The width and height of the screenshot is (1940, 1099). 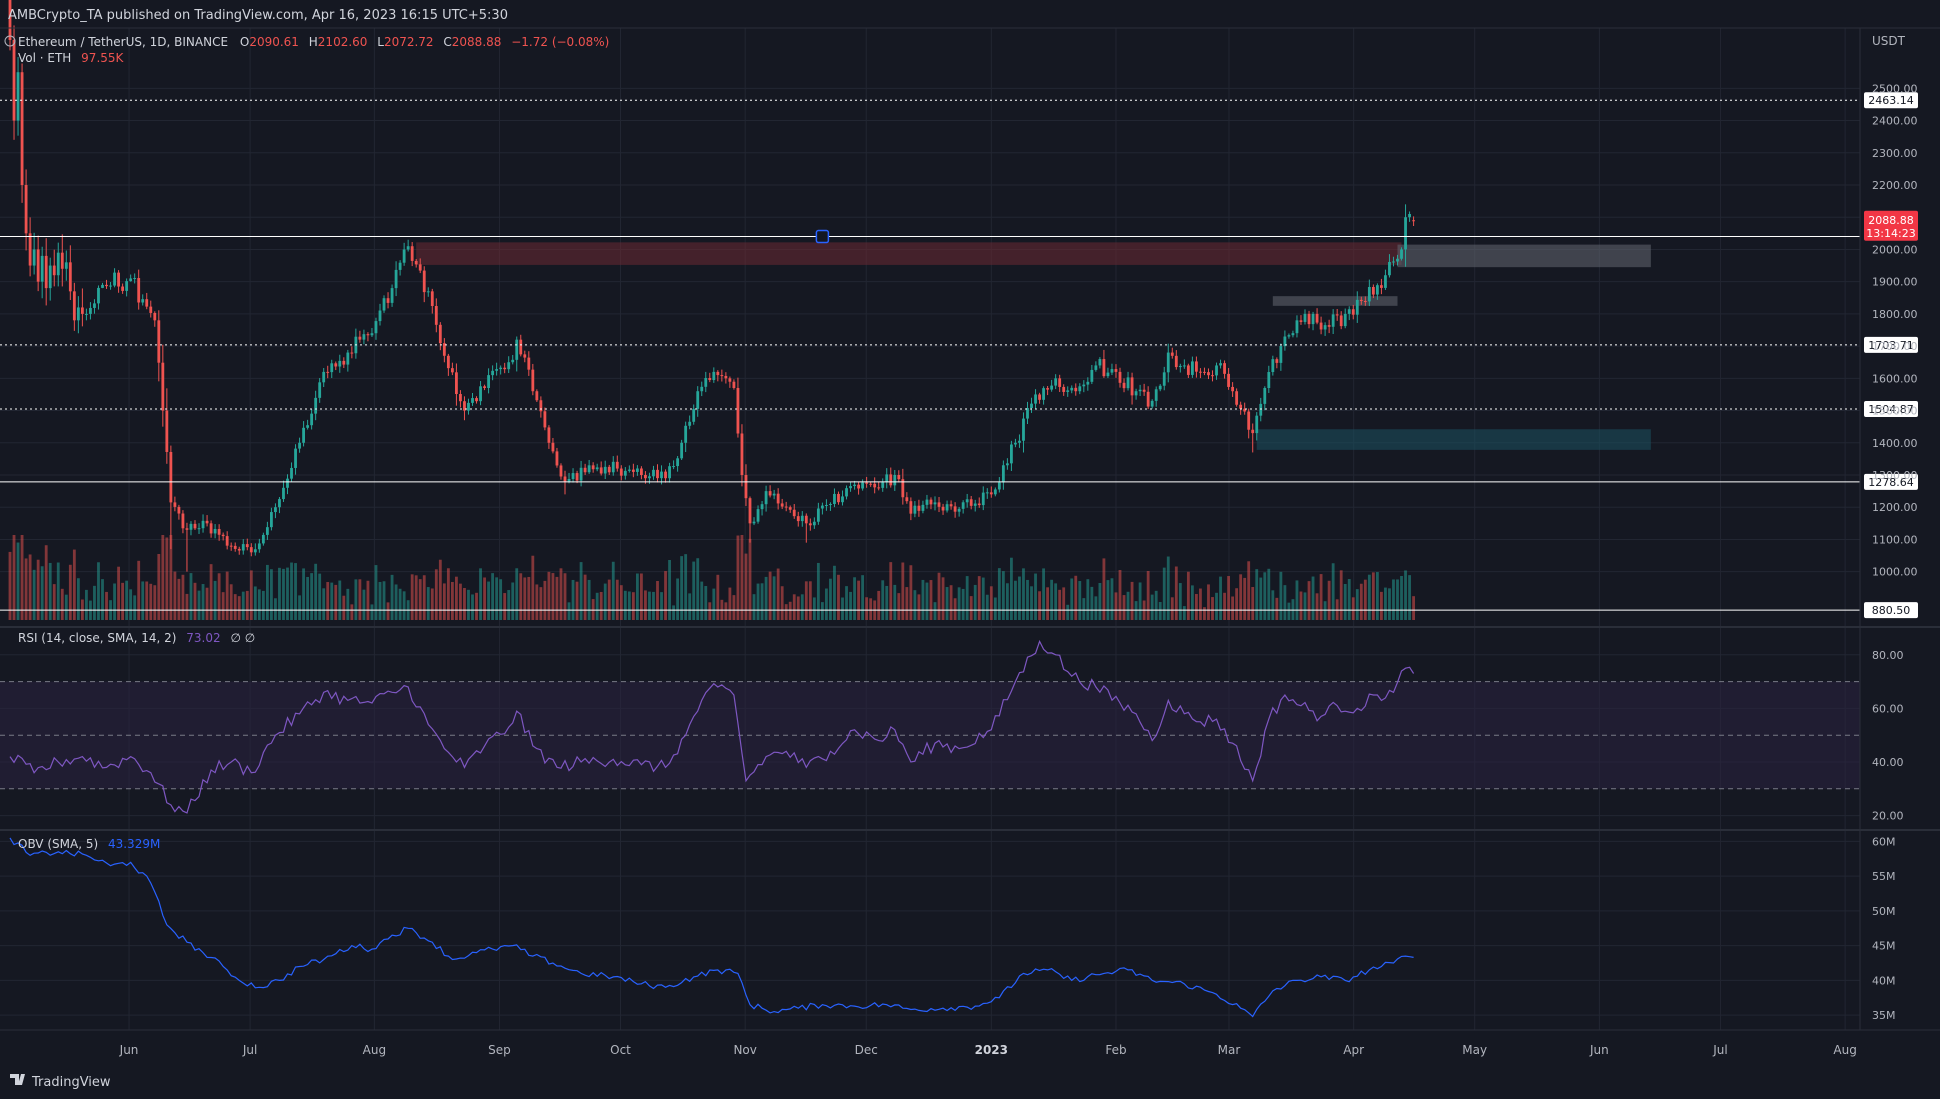 I want to click on demand-zone, so click(x=1453, y=439).